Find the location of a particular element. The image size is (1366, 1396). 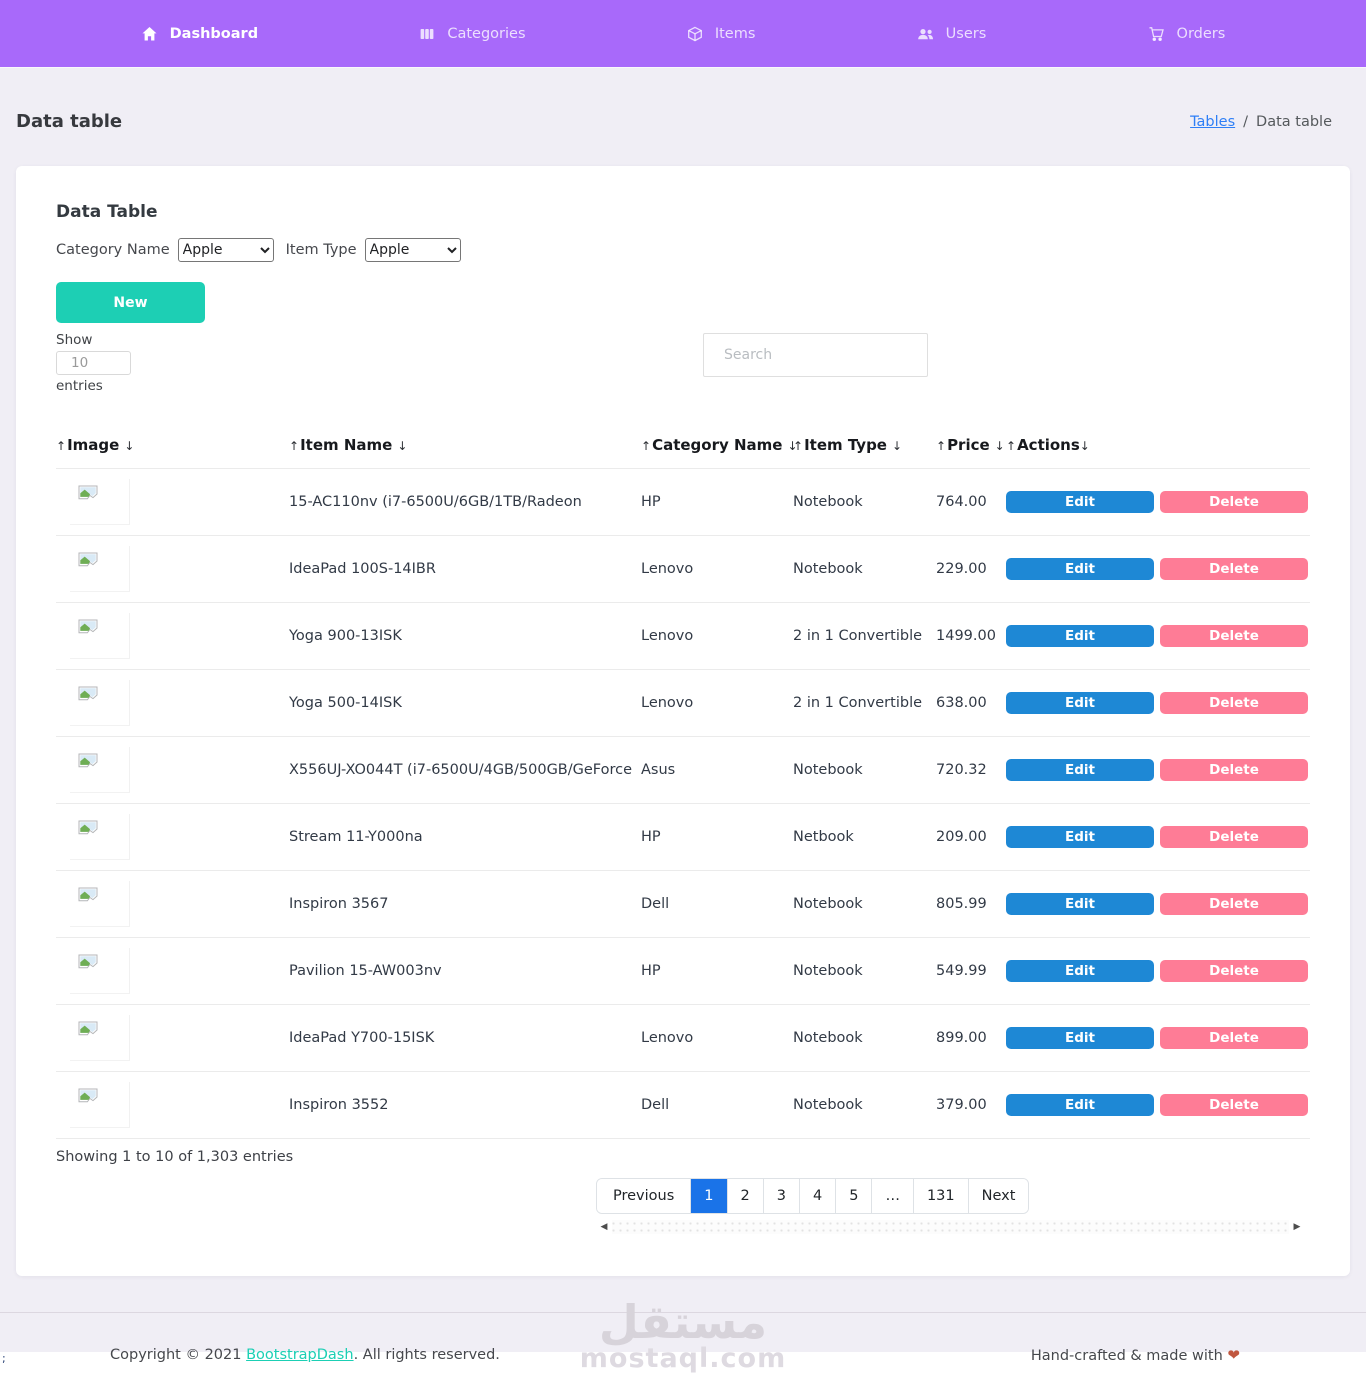

item-name-cell: Inspiron 3552 is located at coordinates (465, 1105).